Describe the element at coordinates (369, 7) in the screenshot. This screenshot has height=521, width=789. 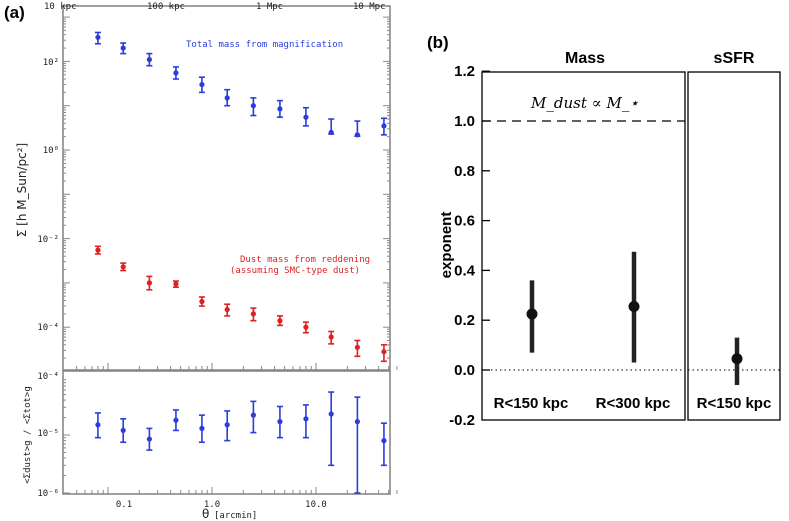
I see `top-tick-label-10mpc: 10 Mpc` at that location.